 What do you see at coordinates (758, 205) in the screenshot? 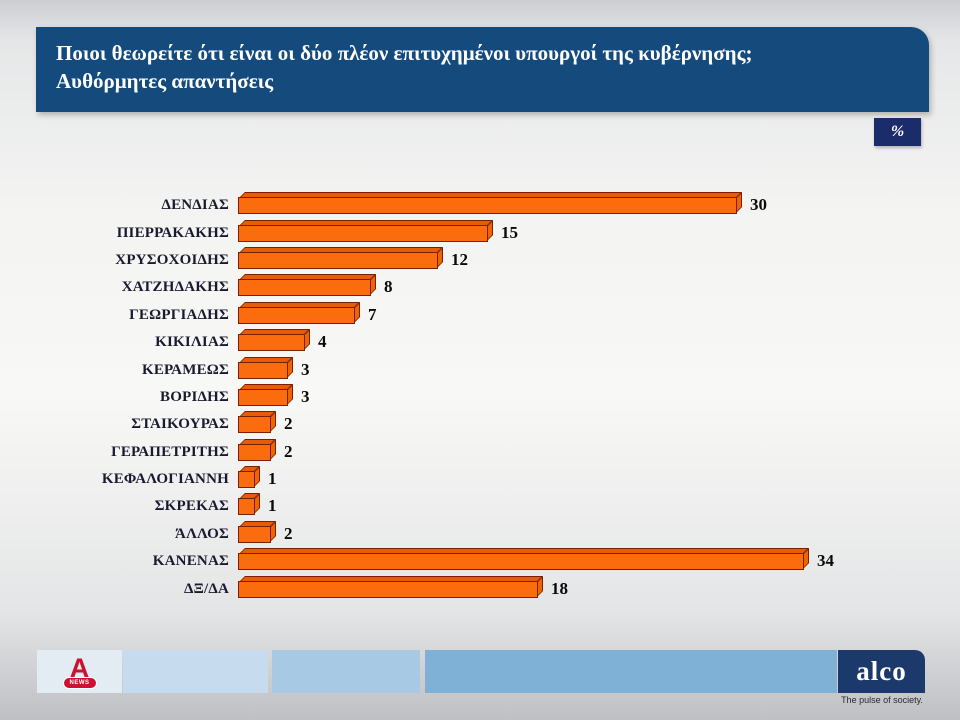
I see `value-label: 30` at bounding box center [758, 205].